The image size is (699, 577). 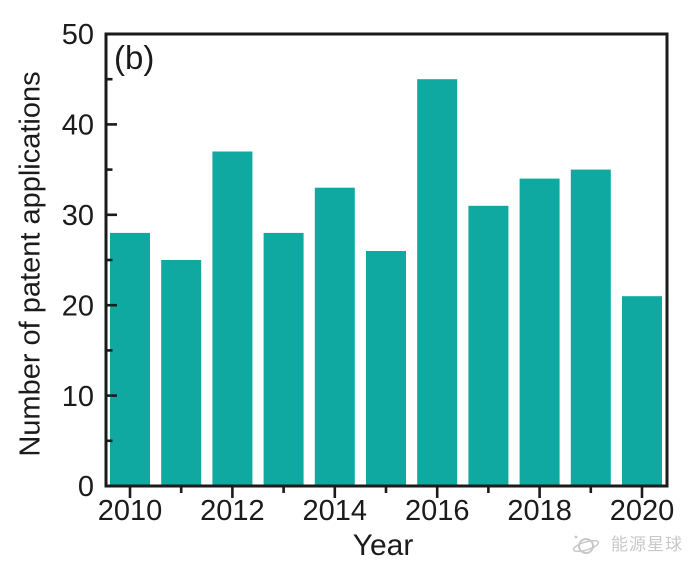 What do you see at coordinates (78, 216) in the screenshot?
I see `y-tick-label: 30` at bounding box center [78, 216].